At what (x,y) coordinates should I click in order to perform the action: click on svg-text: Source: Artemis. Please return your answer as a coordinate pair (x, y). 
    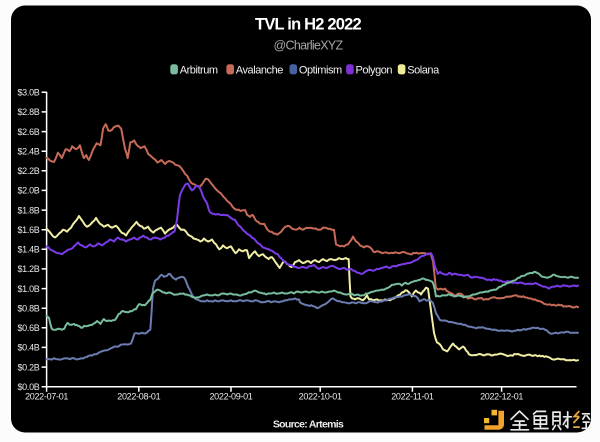
    Looking at the image, I should click on (308, 424).